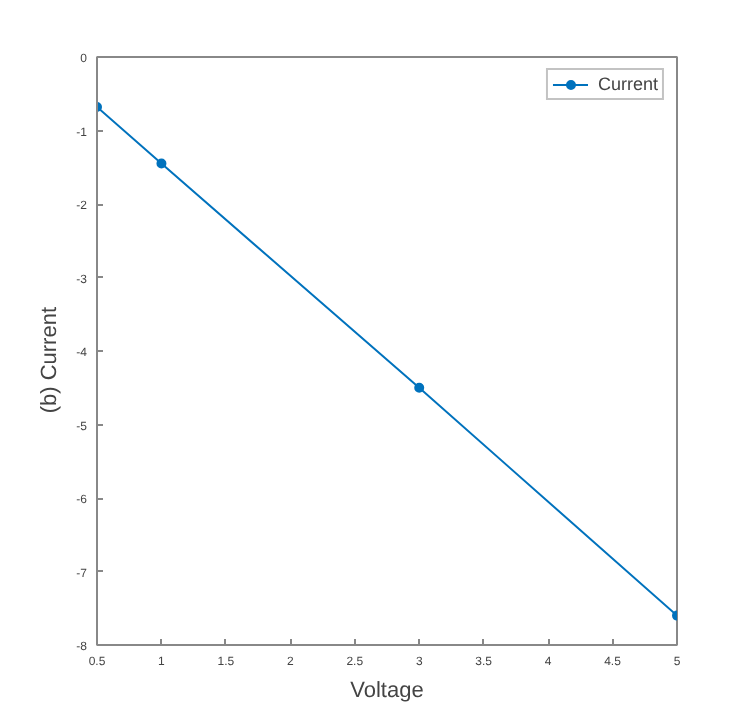 The height and width of the screenshot is (726, 748). What do you see at coordinates (50, 360) in the screenshot?
I see `y-axis-title: (b) Current` at bounding box center [50, 360].